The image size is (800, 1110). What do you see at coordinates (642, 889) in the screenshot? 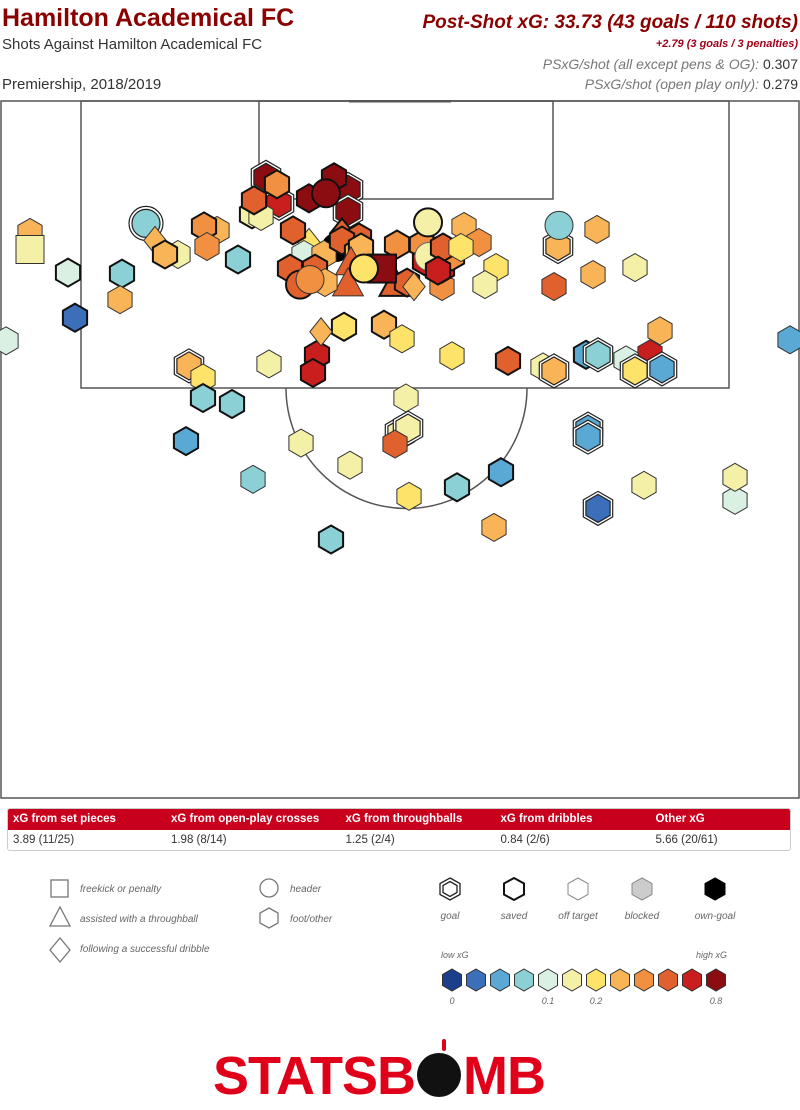
I see `blocked-icon` at bounding box center [642, 889].